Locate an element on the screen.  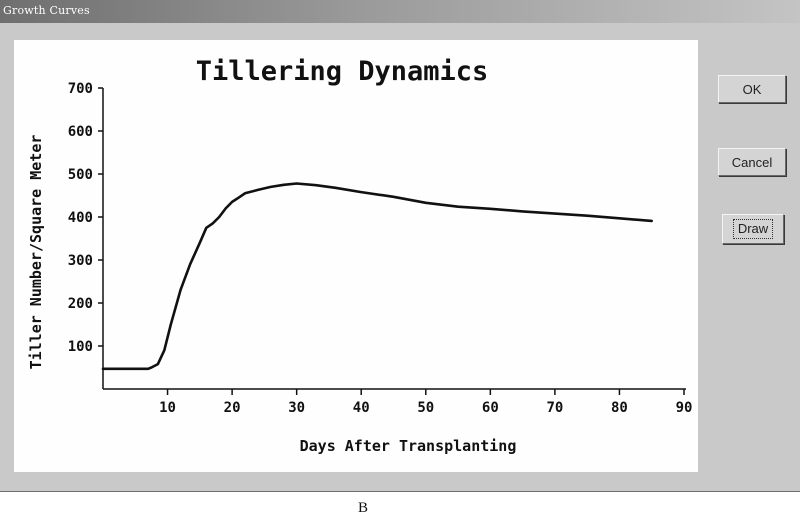
draw-button: Draw is located at coordinates (753, 229).